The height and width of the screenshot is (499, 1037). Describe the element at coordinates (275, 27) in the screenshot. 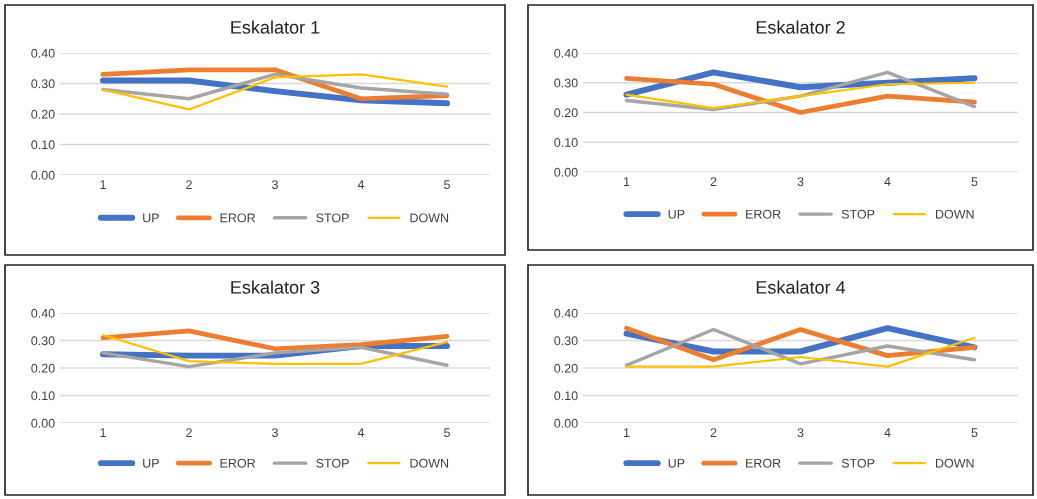

I see `chart-title: Eskalator 1` at that location.